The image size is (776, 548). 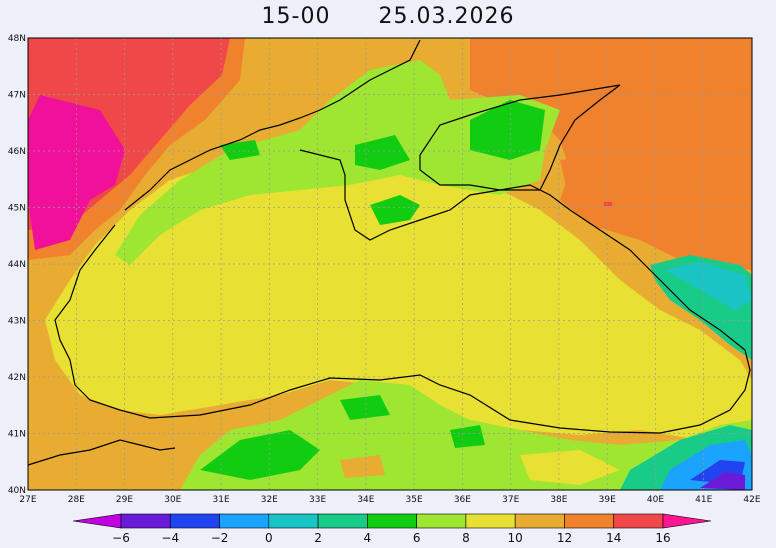 I want to click on colorbar-tick-label: 8, so click(x=466, y=538).